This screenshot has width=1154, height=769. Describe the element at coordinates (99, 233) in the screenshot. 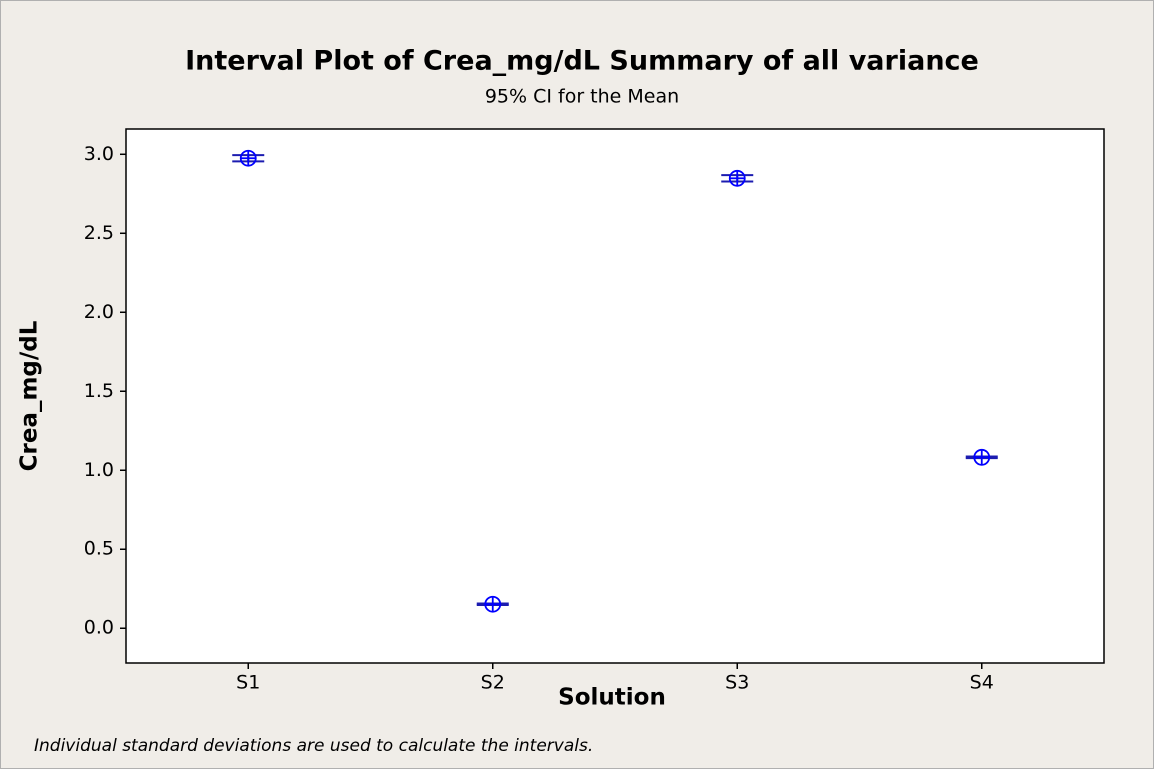

I see `y-tick-label: 2.5` at that location.